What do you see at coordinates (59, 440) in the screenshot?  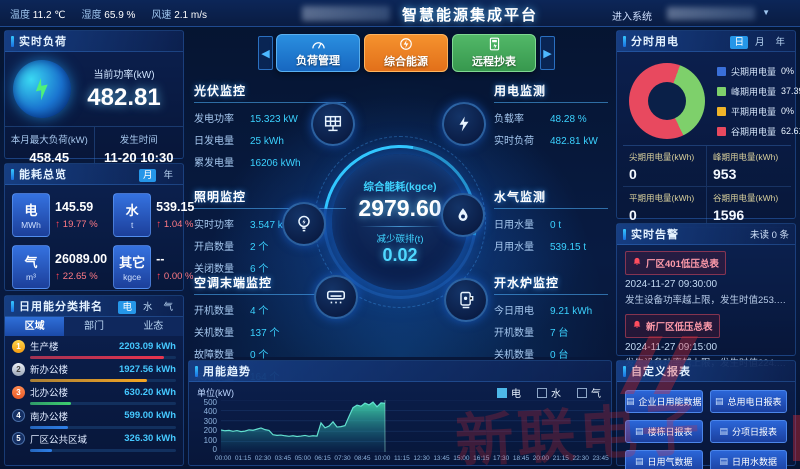 I see `rank-name: 厂区公共区域` at bounding box center [59, 440].